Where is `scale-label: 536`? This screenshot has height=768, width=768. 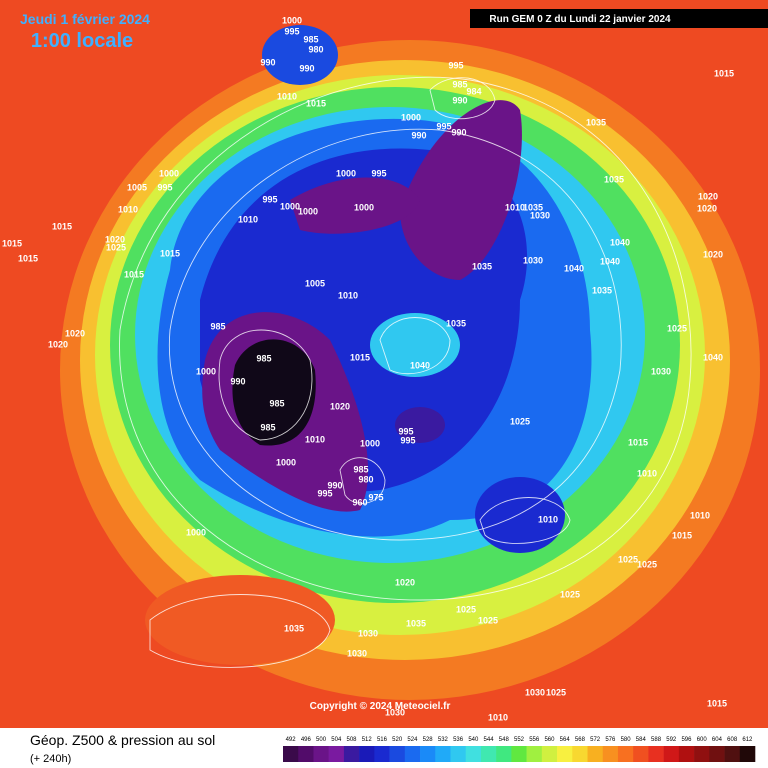 scale-label: 536 is located at coordinates (458, 740).